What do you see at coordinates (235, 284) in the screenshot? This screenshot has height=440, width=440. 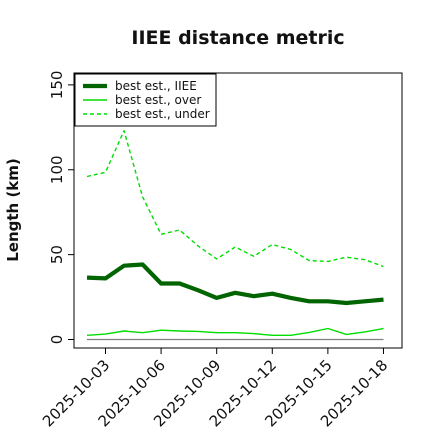 I see `series-line-best-est-iiee` at bounding box center [235, 284].